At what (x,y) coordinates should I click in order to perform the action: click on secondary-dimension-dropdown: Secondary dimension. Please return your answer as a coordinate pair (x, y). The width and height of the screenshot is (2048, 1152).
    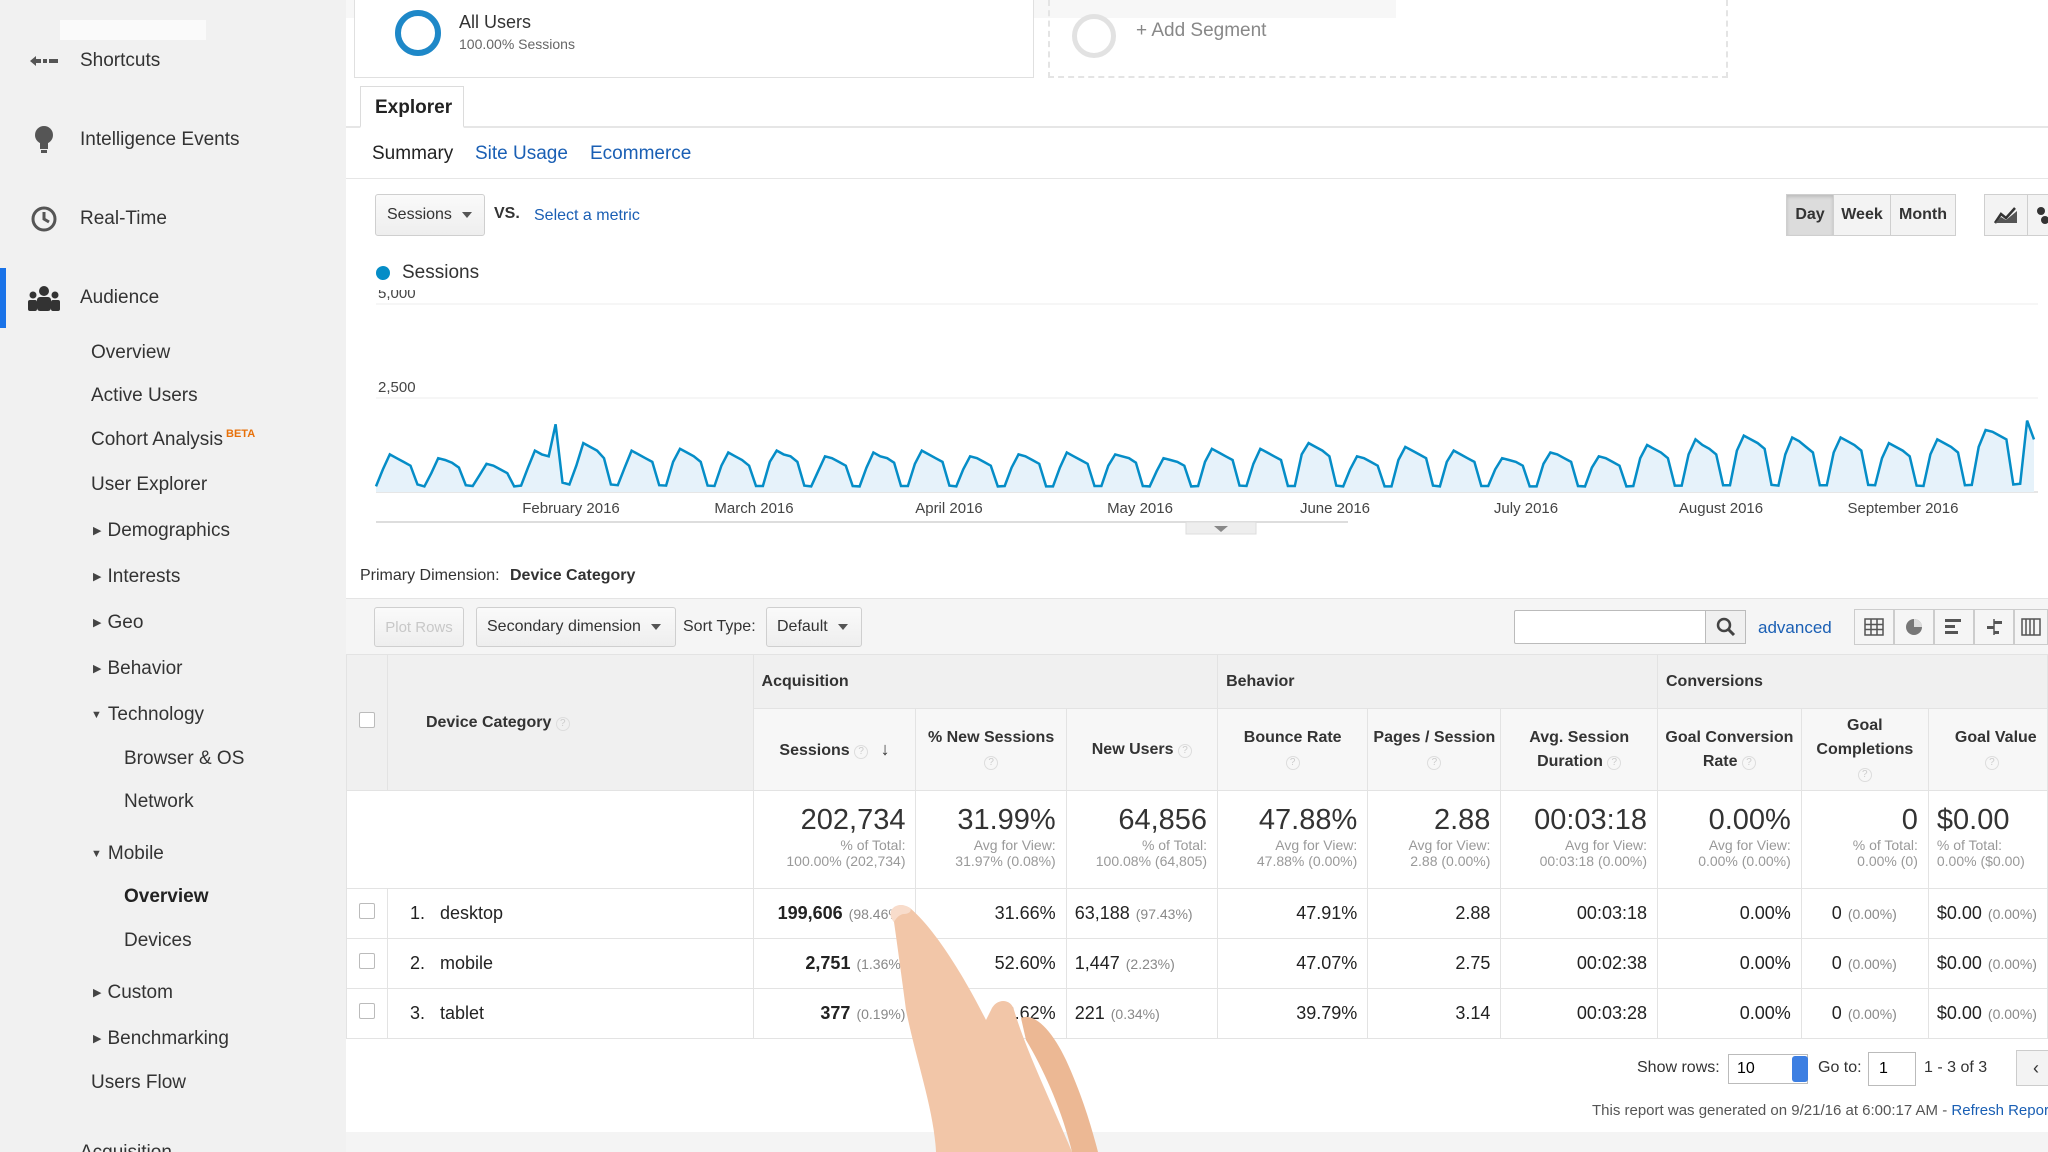
    Looking at the image, I should click on (576, 627).